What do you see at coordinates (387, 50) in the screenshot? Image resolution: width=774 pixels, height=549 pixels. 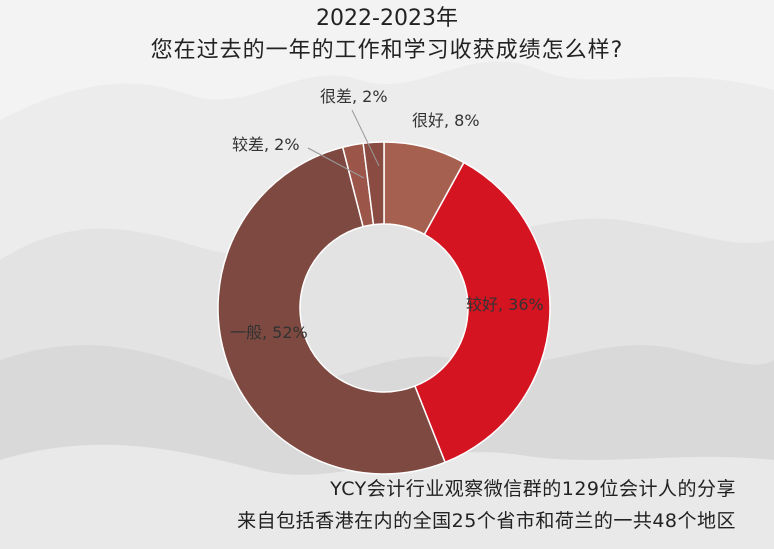 I see `chart-subtitle: 您在过去的一年的工作和学习收获成绩怎么样?` at bounding box center [387, 50].